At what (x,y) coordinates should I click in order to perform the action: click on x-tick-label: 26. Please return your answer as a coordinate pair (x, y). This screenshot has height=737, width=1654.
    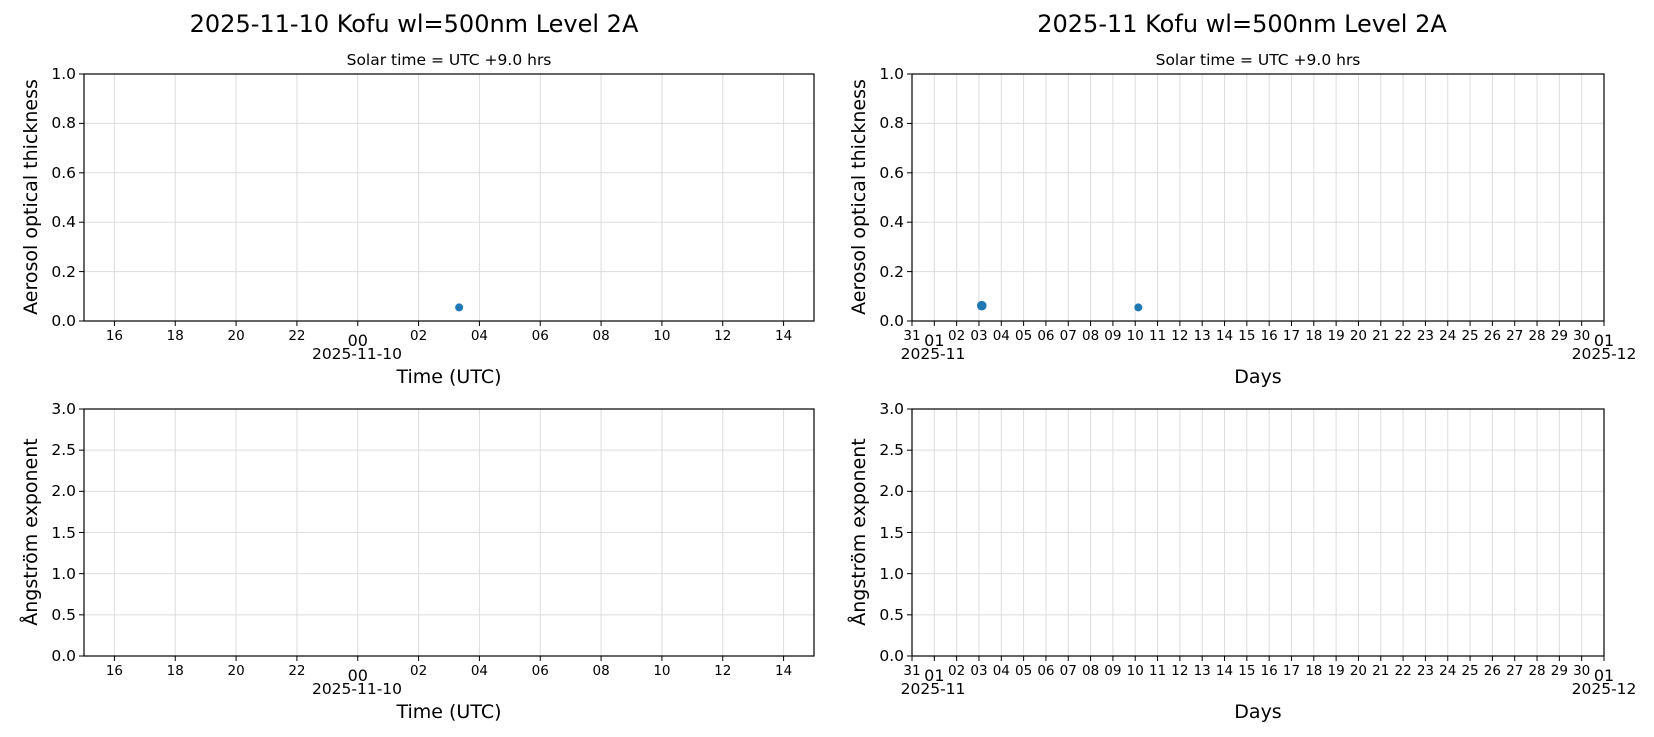
    Looking at the image, I should click on (1492, 336).